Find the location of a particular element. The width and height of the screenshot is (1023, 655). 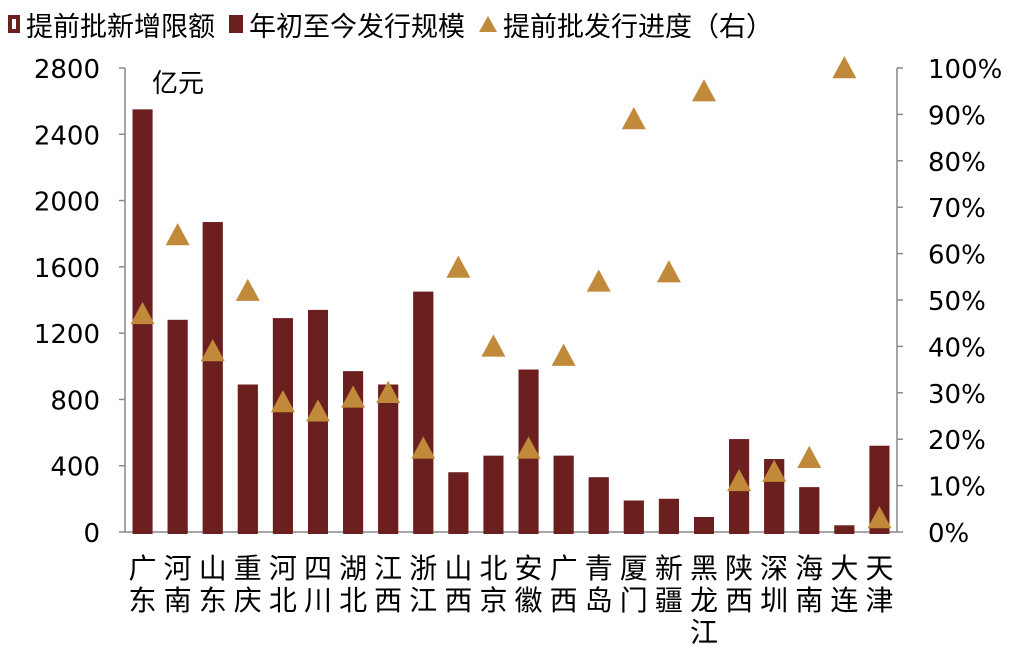

category-label: 安 is located at coordinates (529, 568).